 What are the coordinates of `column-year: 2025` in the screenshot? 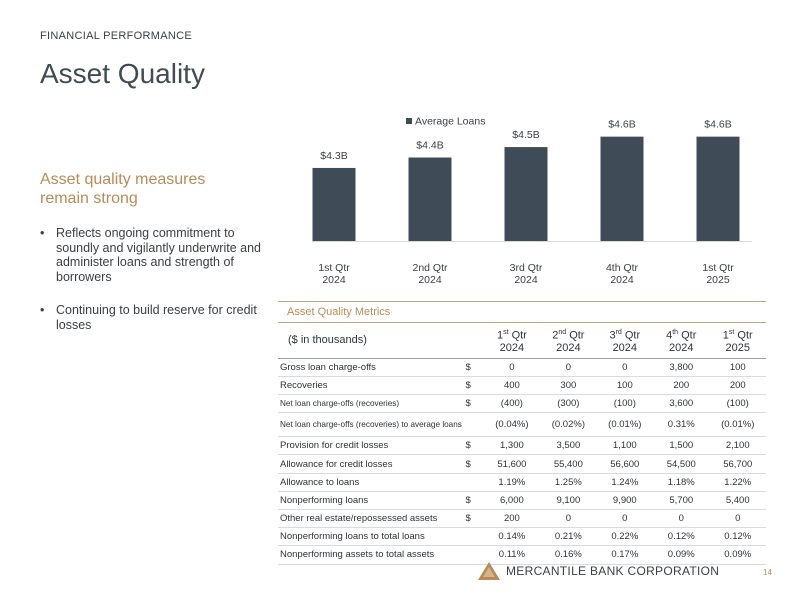 It's located at (737, 347).